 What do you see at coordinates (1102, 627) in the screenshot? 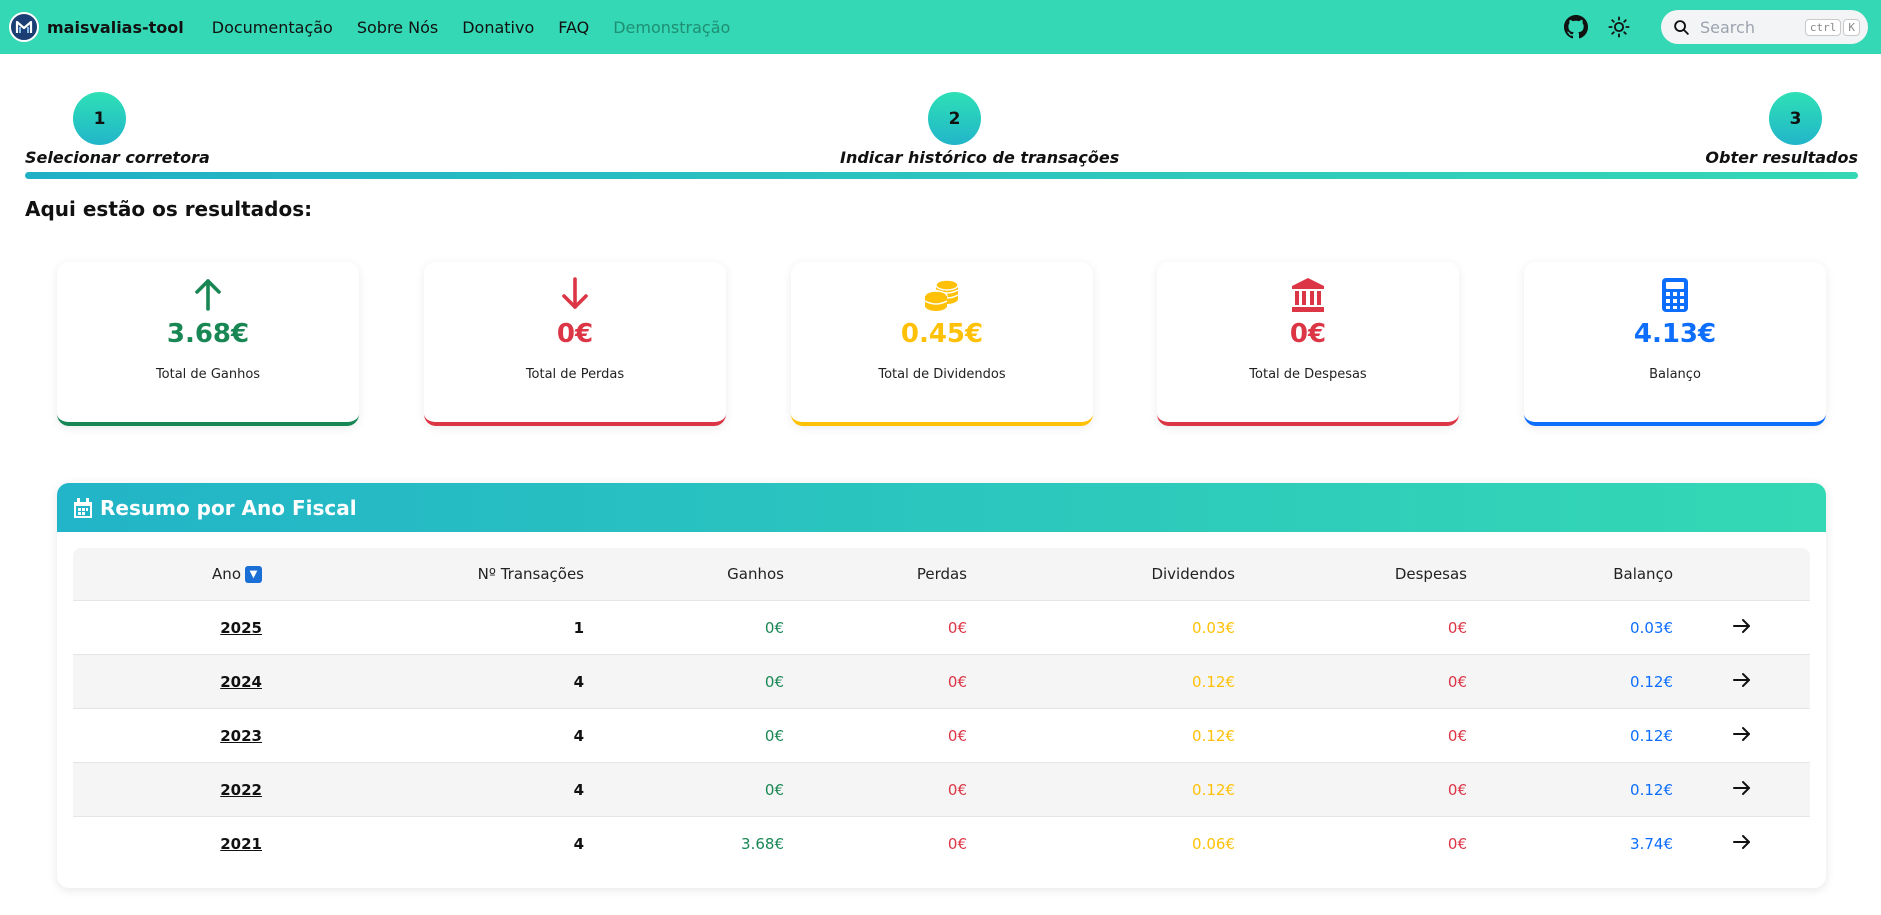
I see `dividendos-value: 0.03€` at bounding box center [1102, 627].